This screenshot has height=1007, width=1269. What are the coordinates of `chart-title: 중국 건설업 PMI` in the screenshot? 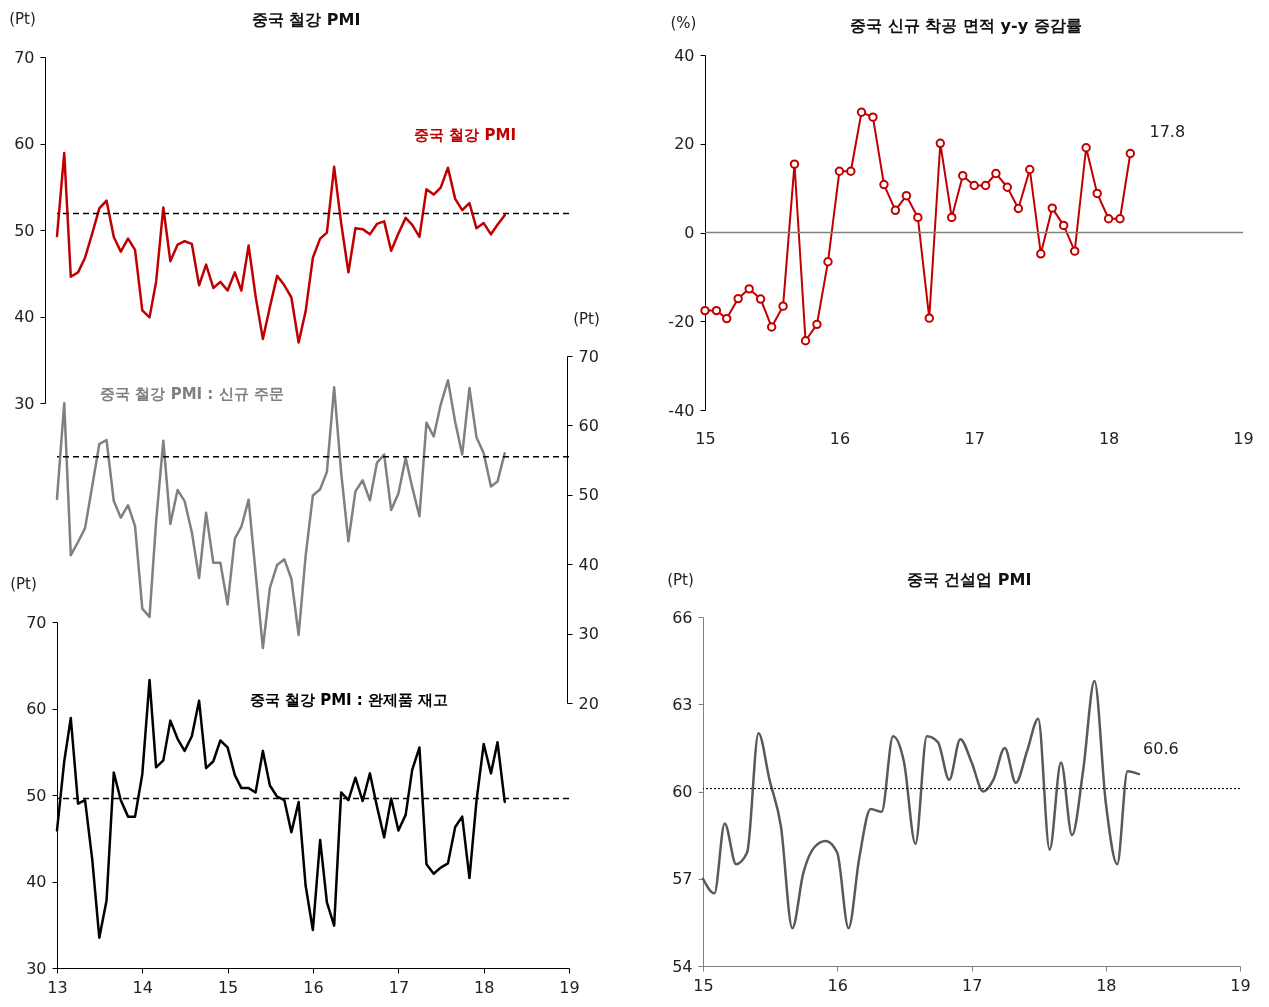 It's located at (969, 579).